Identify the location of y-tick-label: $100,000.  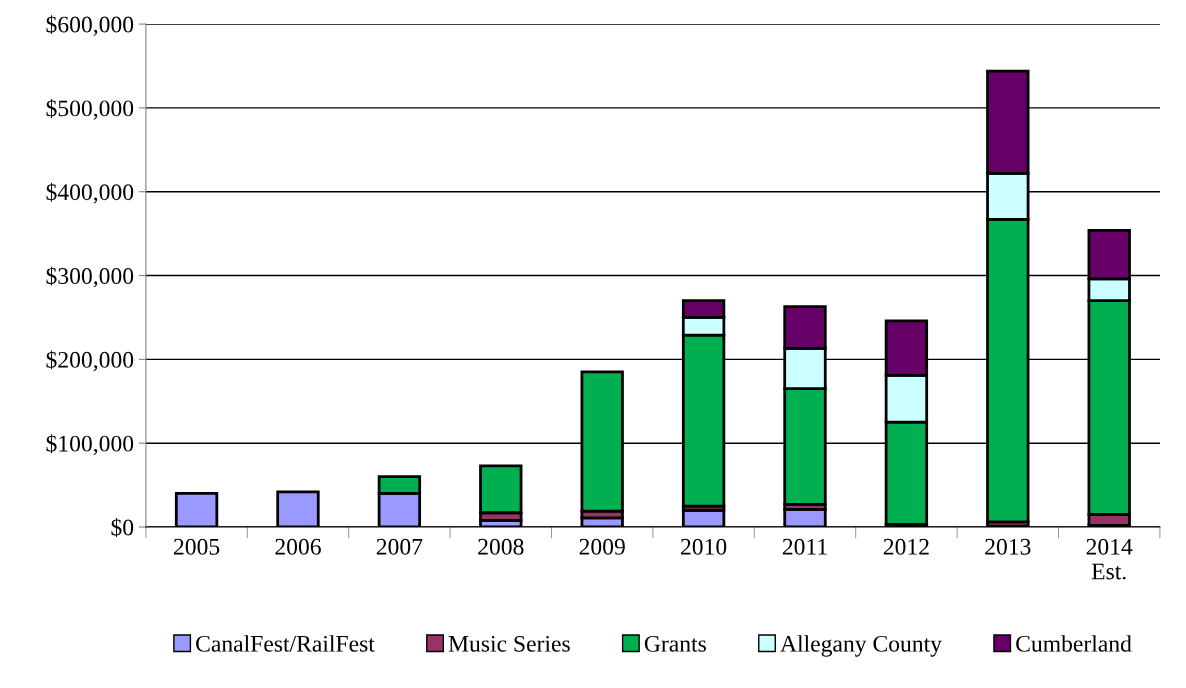
(90, 445).